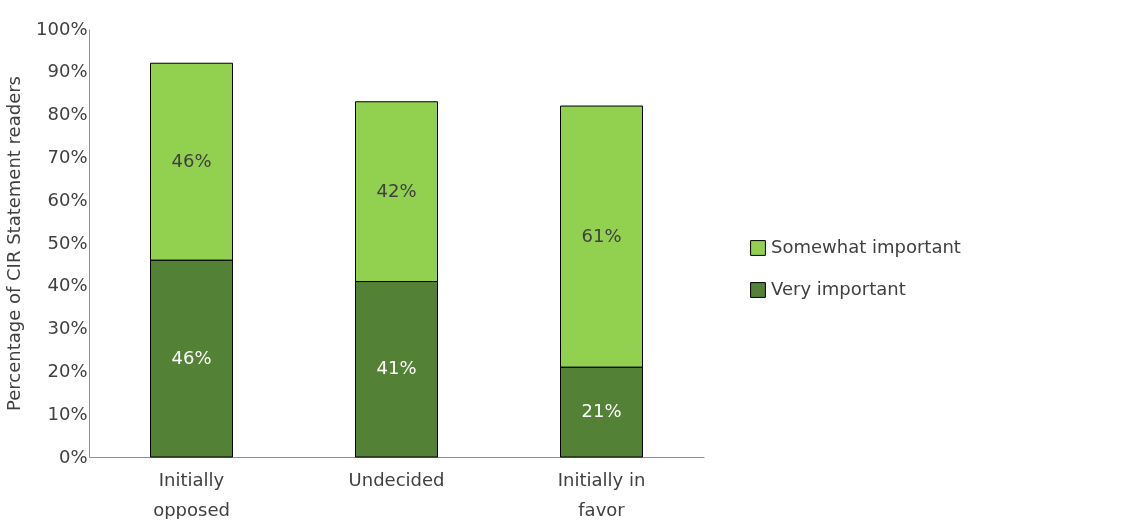 The image size is (1129, 531). Describe the element at coordinates (67, 242) in the screenshot. I see `y-tick-label: 50%` at that location.